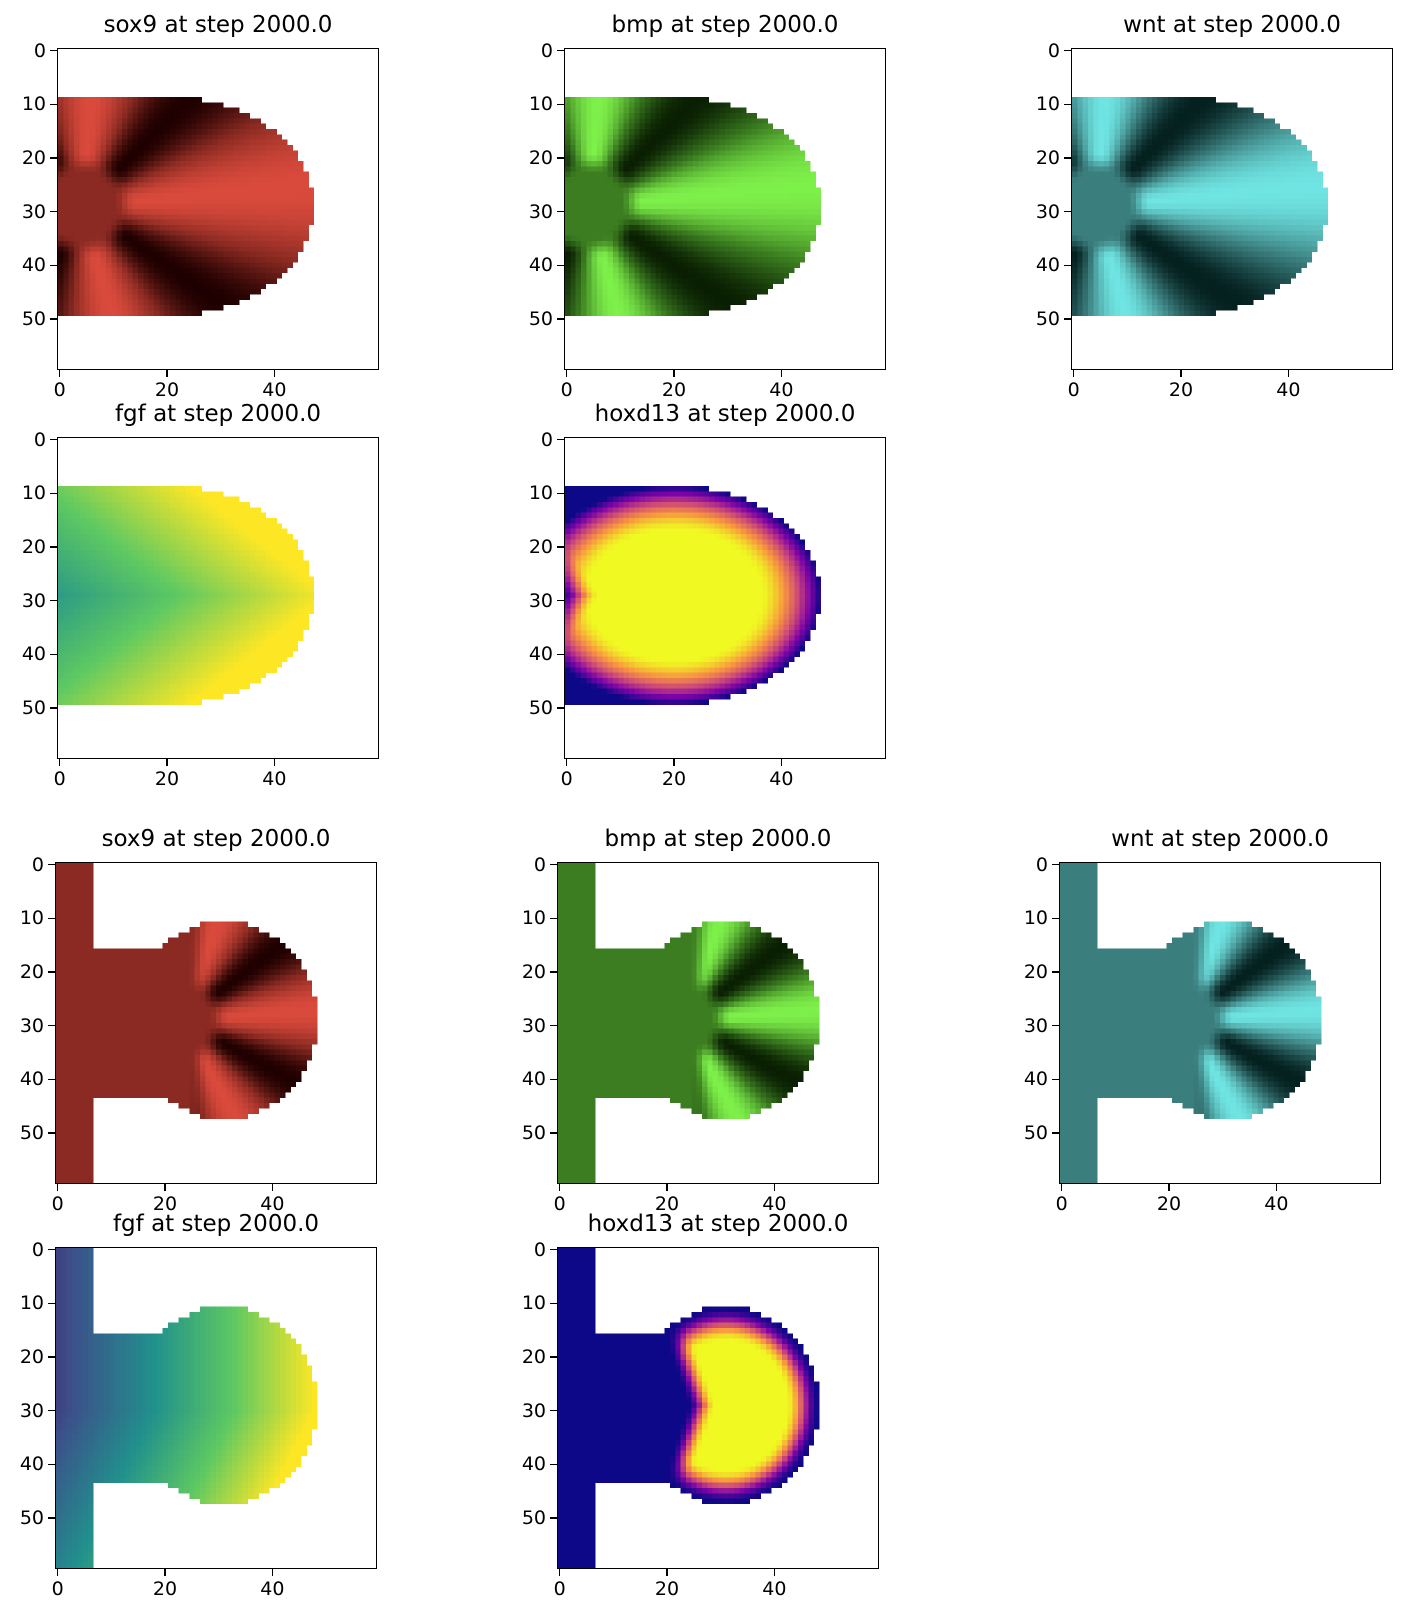  I want to click on panel-title: hoxd13 at step 2000.0, so click(718, 1224).